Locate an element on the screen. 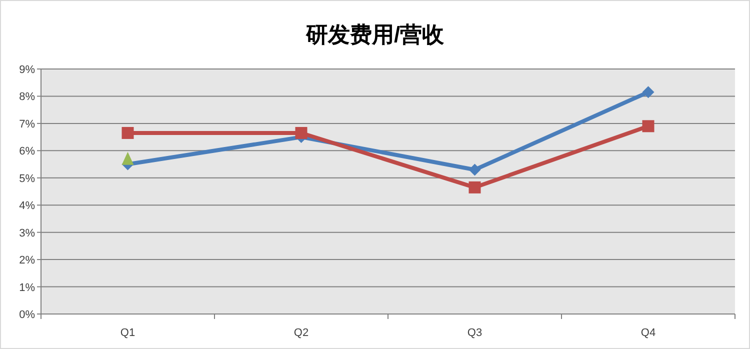 This screenshot has width=750, height=349. y-tick-label: 0% is located at coordinates (27, 315).